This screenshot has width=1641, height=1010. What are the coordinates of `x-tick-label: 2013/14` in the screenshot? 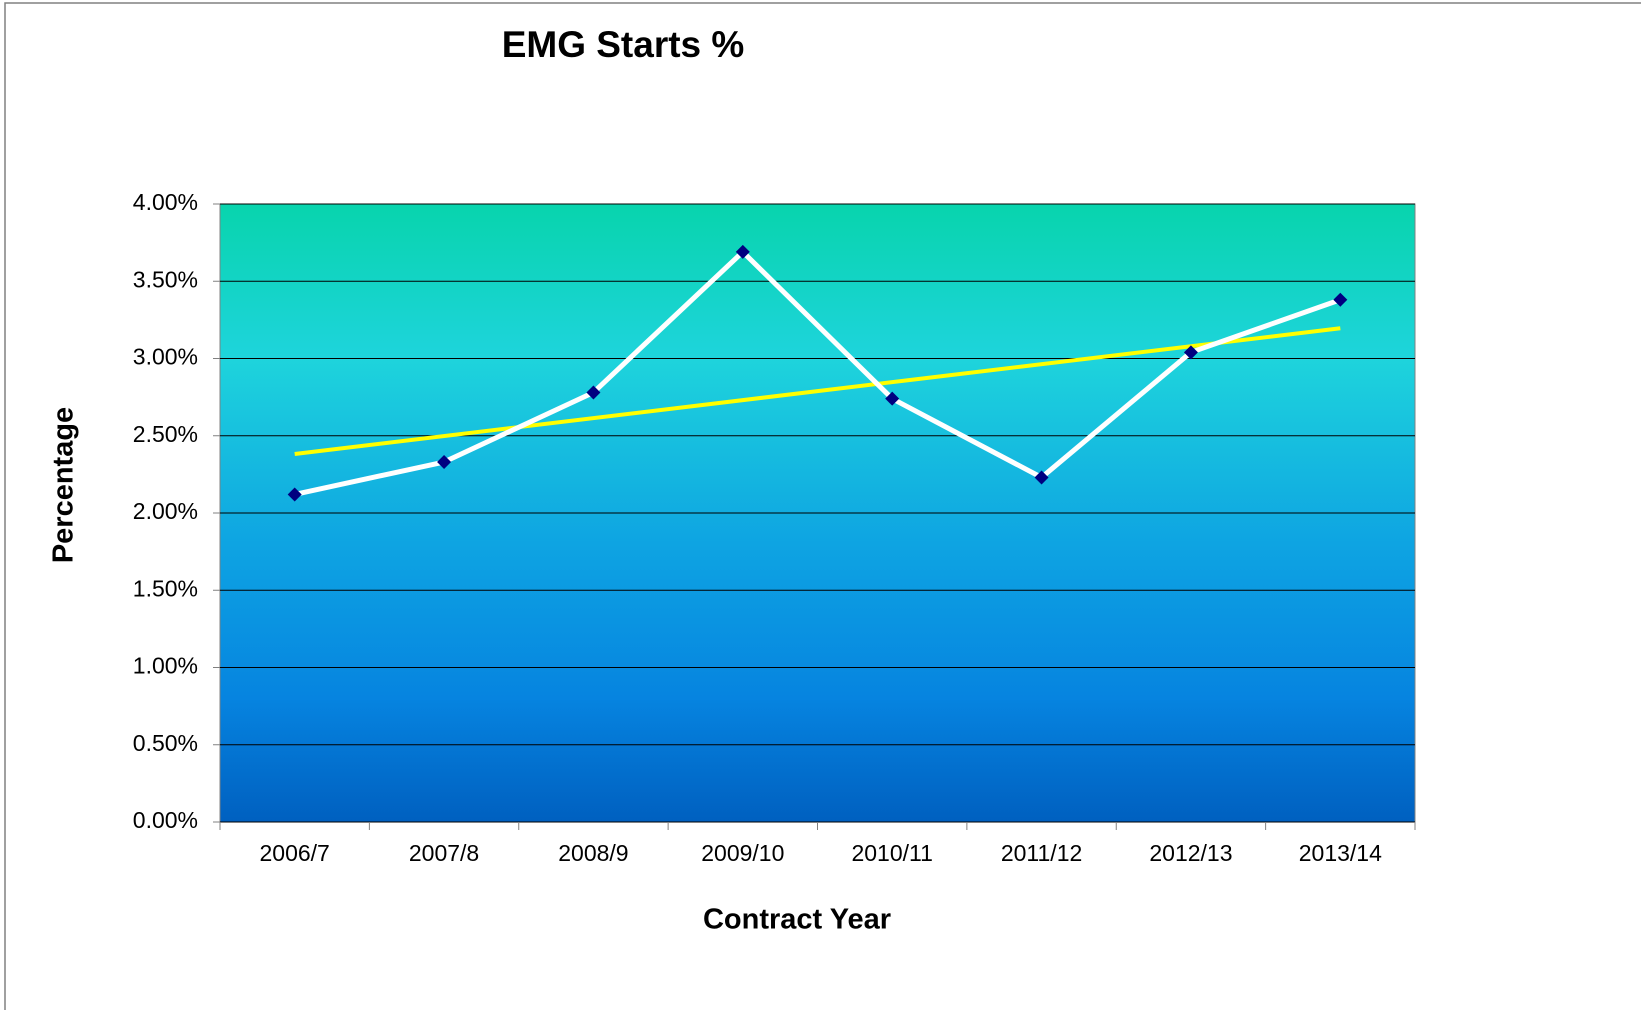 It's located at (1340, 853).